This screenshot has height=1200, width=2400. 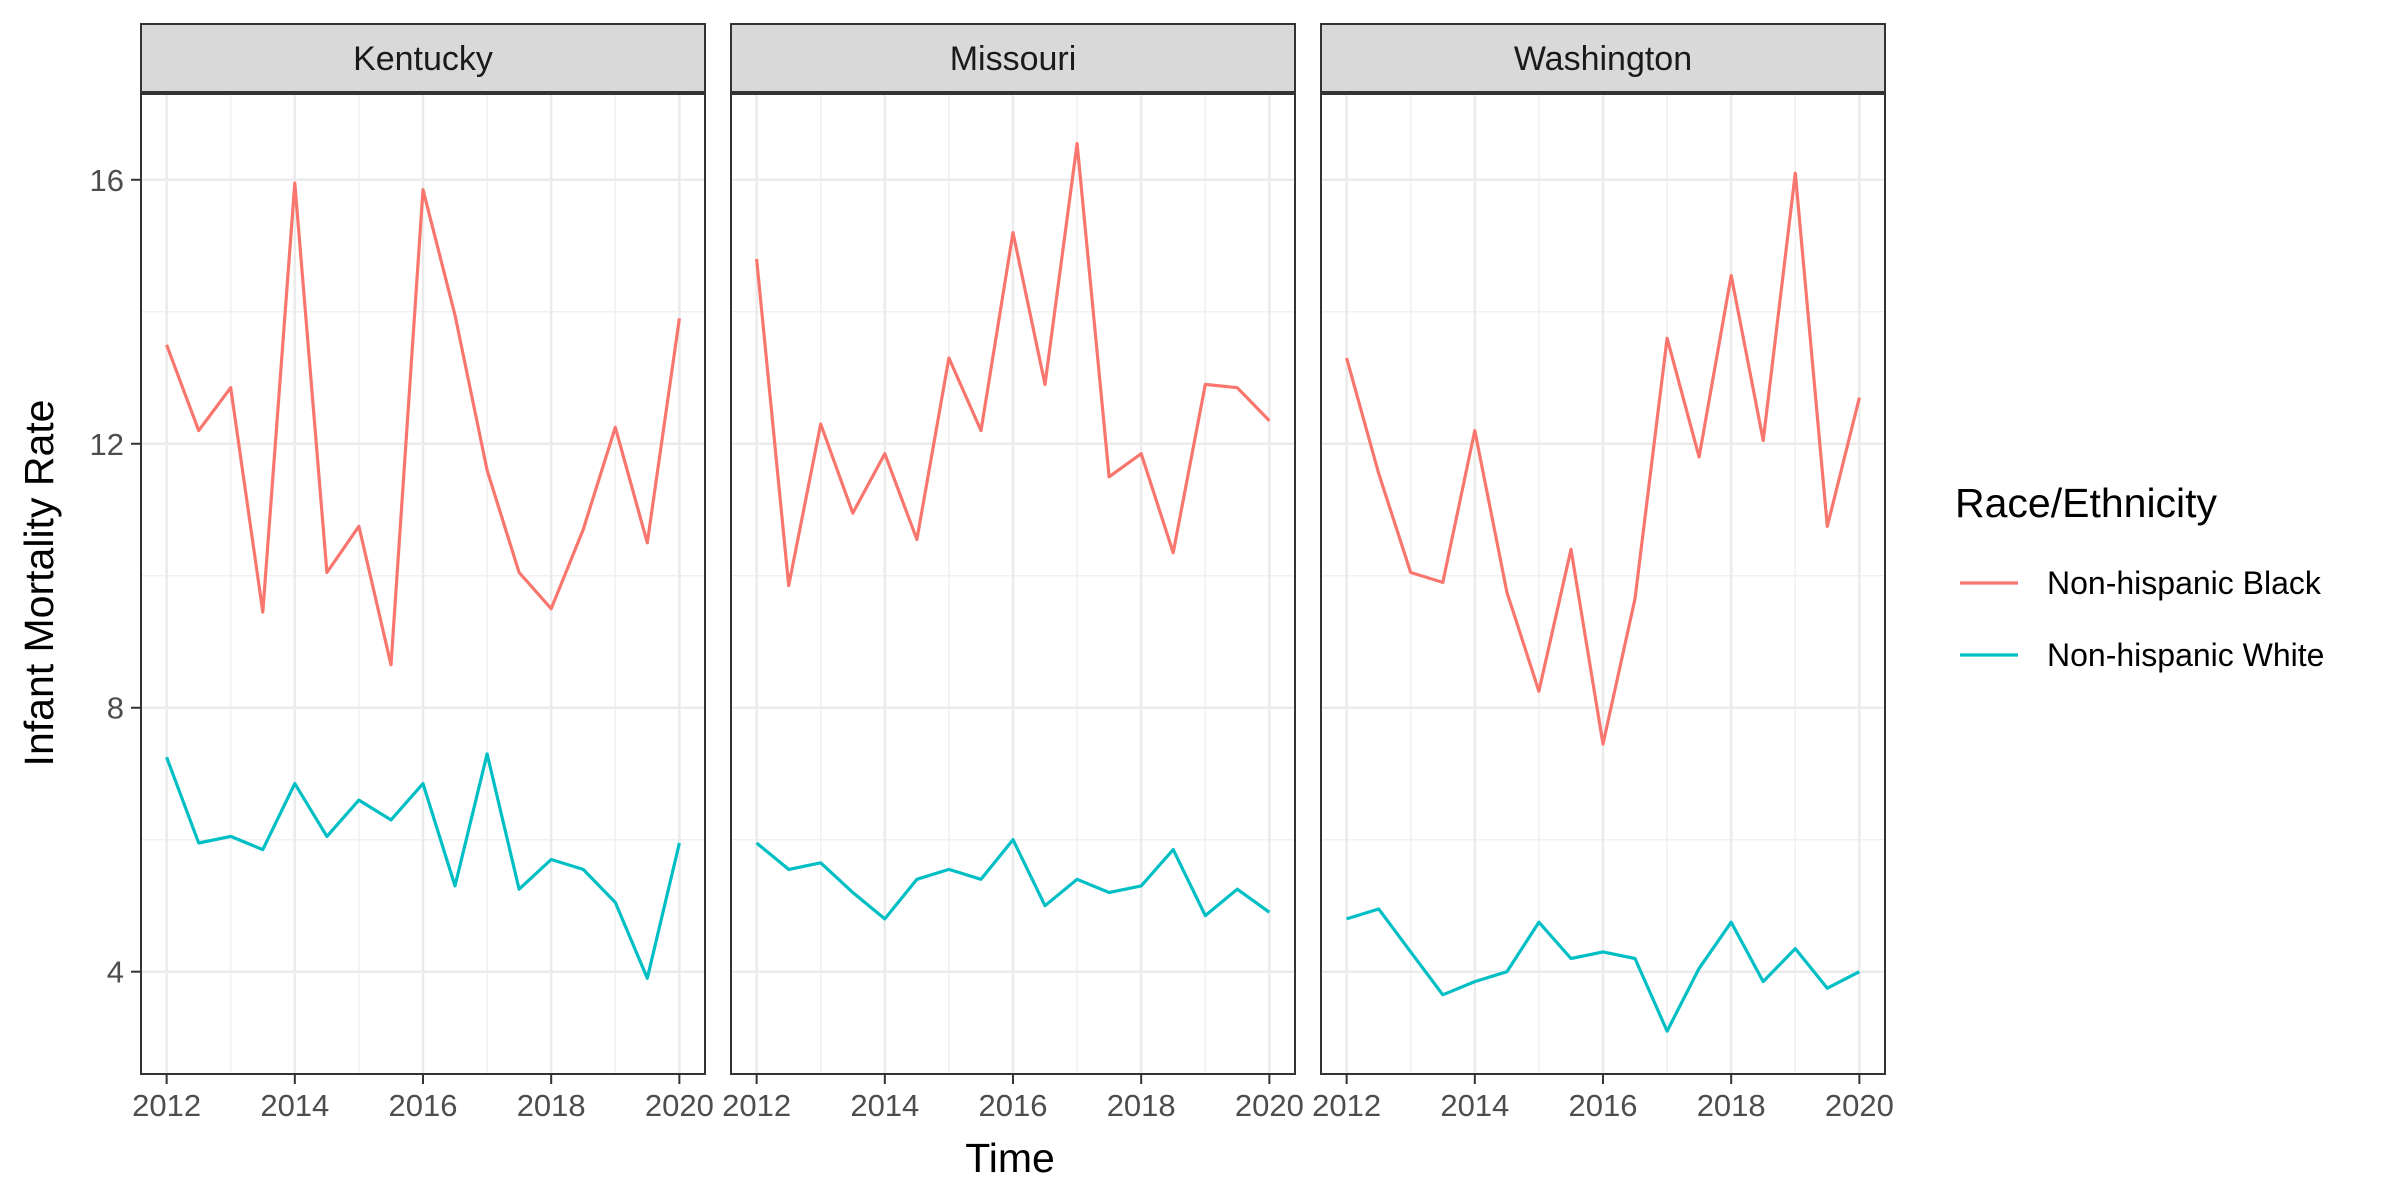 What do you see at coordinates (2086, 503) in the screenshot?
I see `legend-title: Race/Ethnicity` at bounding box center [2086, 503].